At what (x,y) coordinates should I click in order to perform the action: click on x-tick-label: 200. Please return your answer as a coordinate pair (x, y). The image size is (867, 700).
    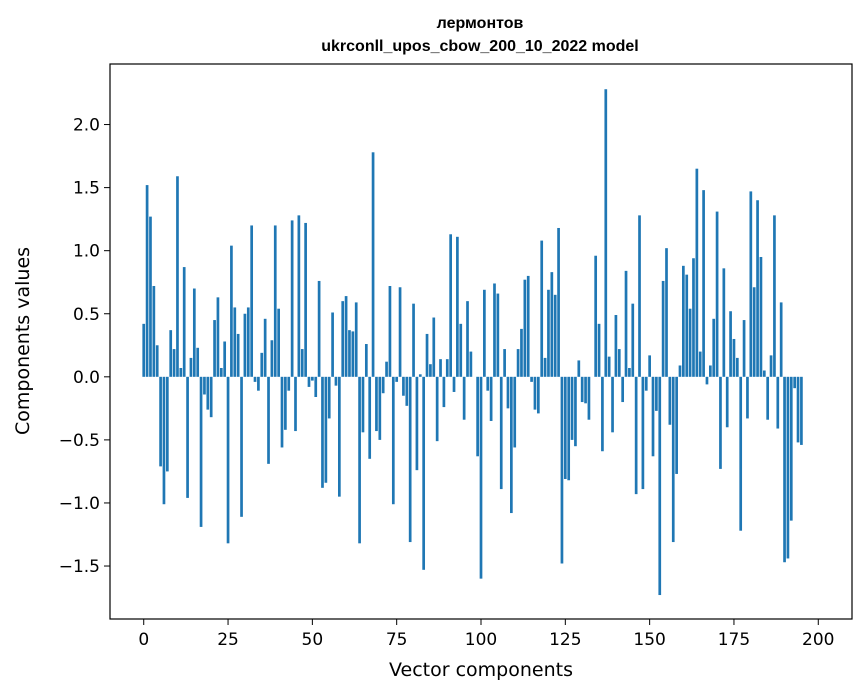
    Looking at the image, I should click on (818, 640).